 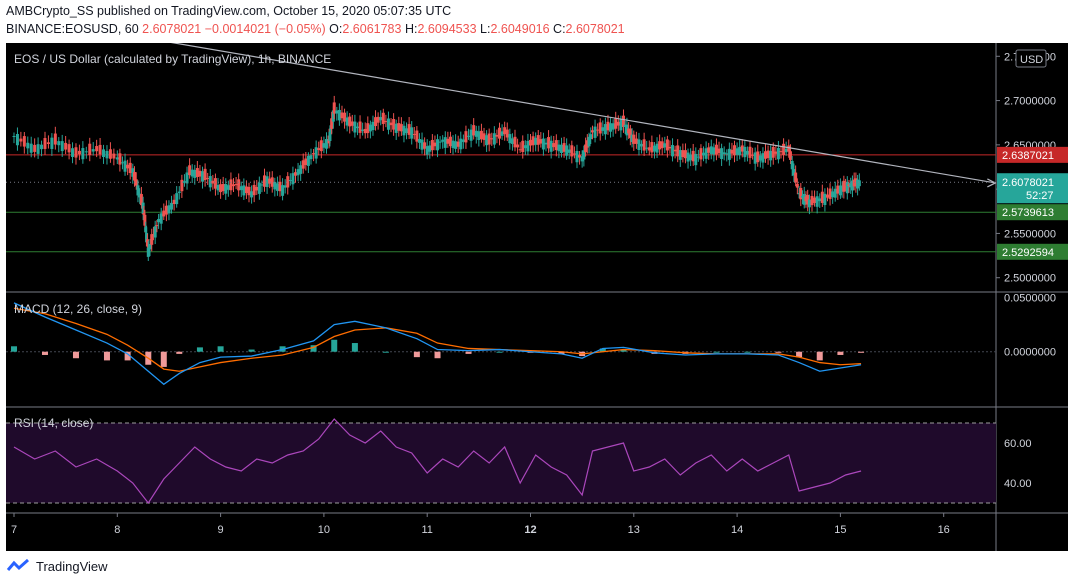 What do you see at coordinates (485, 29) in the screenshot?
I see `low-label: L:` at bounding box center [485, 29].